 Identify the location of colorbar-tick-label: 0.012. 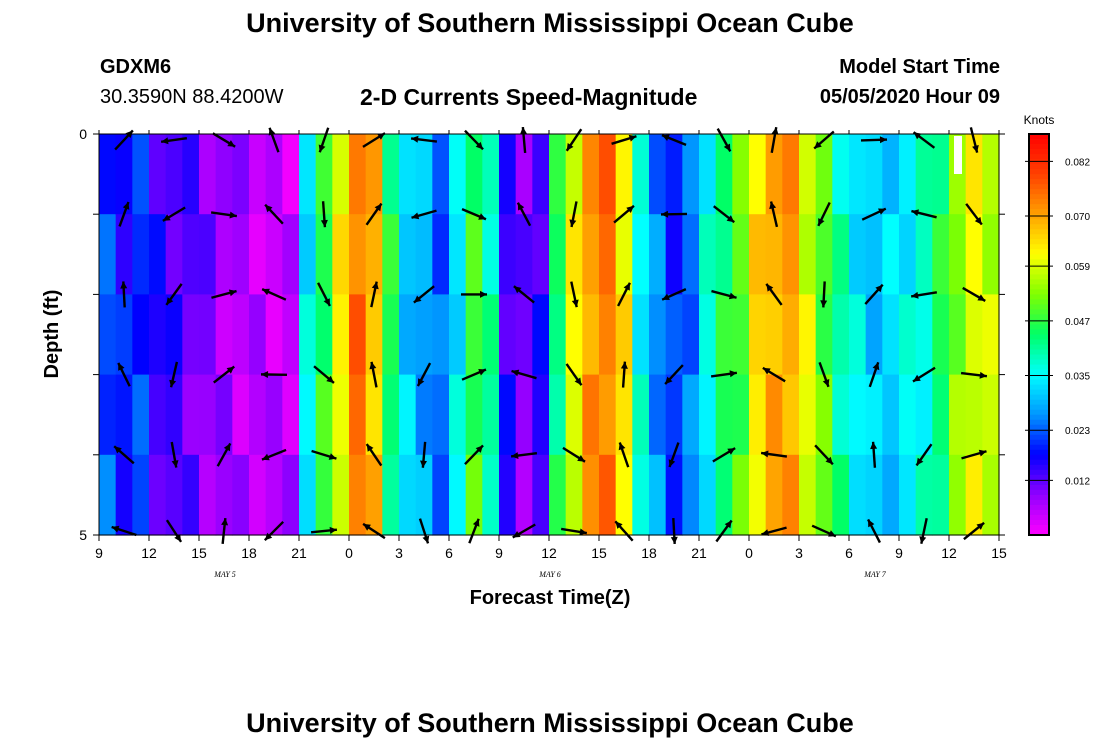
(1077, 481).